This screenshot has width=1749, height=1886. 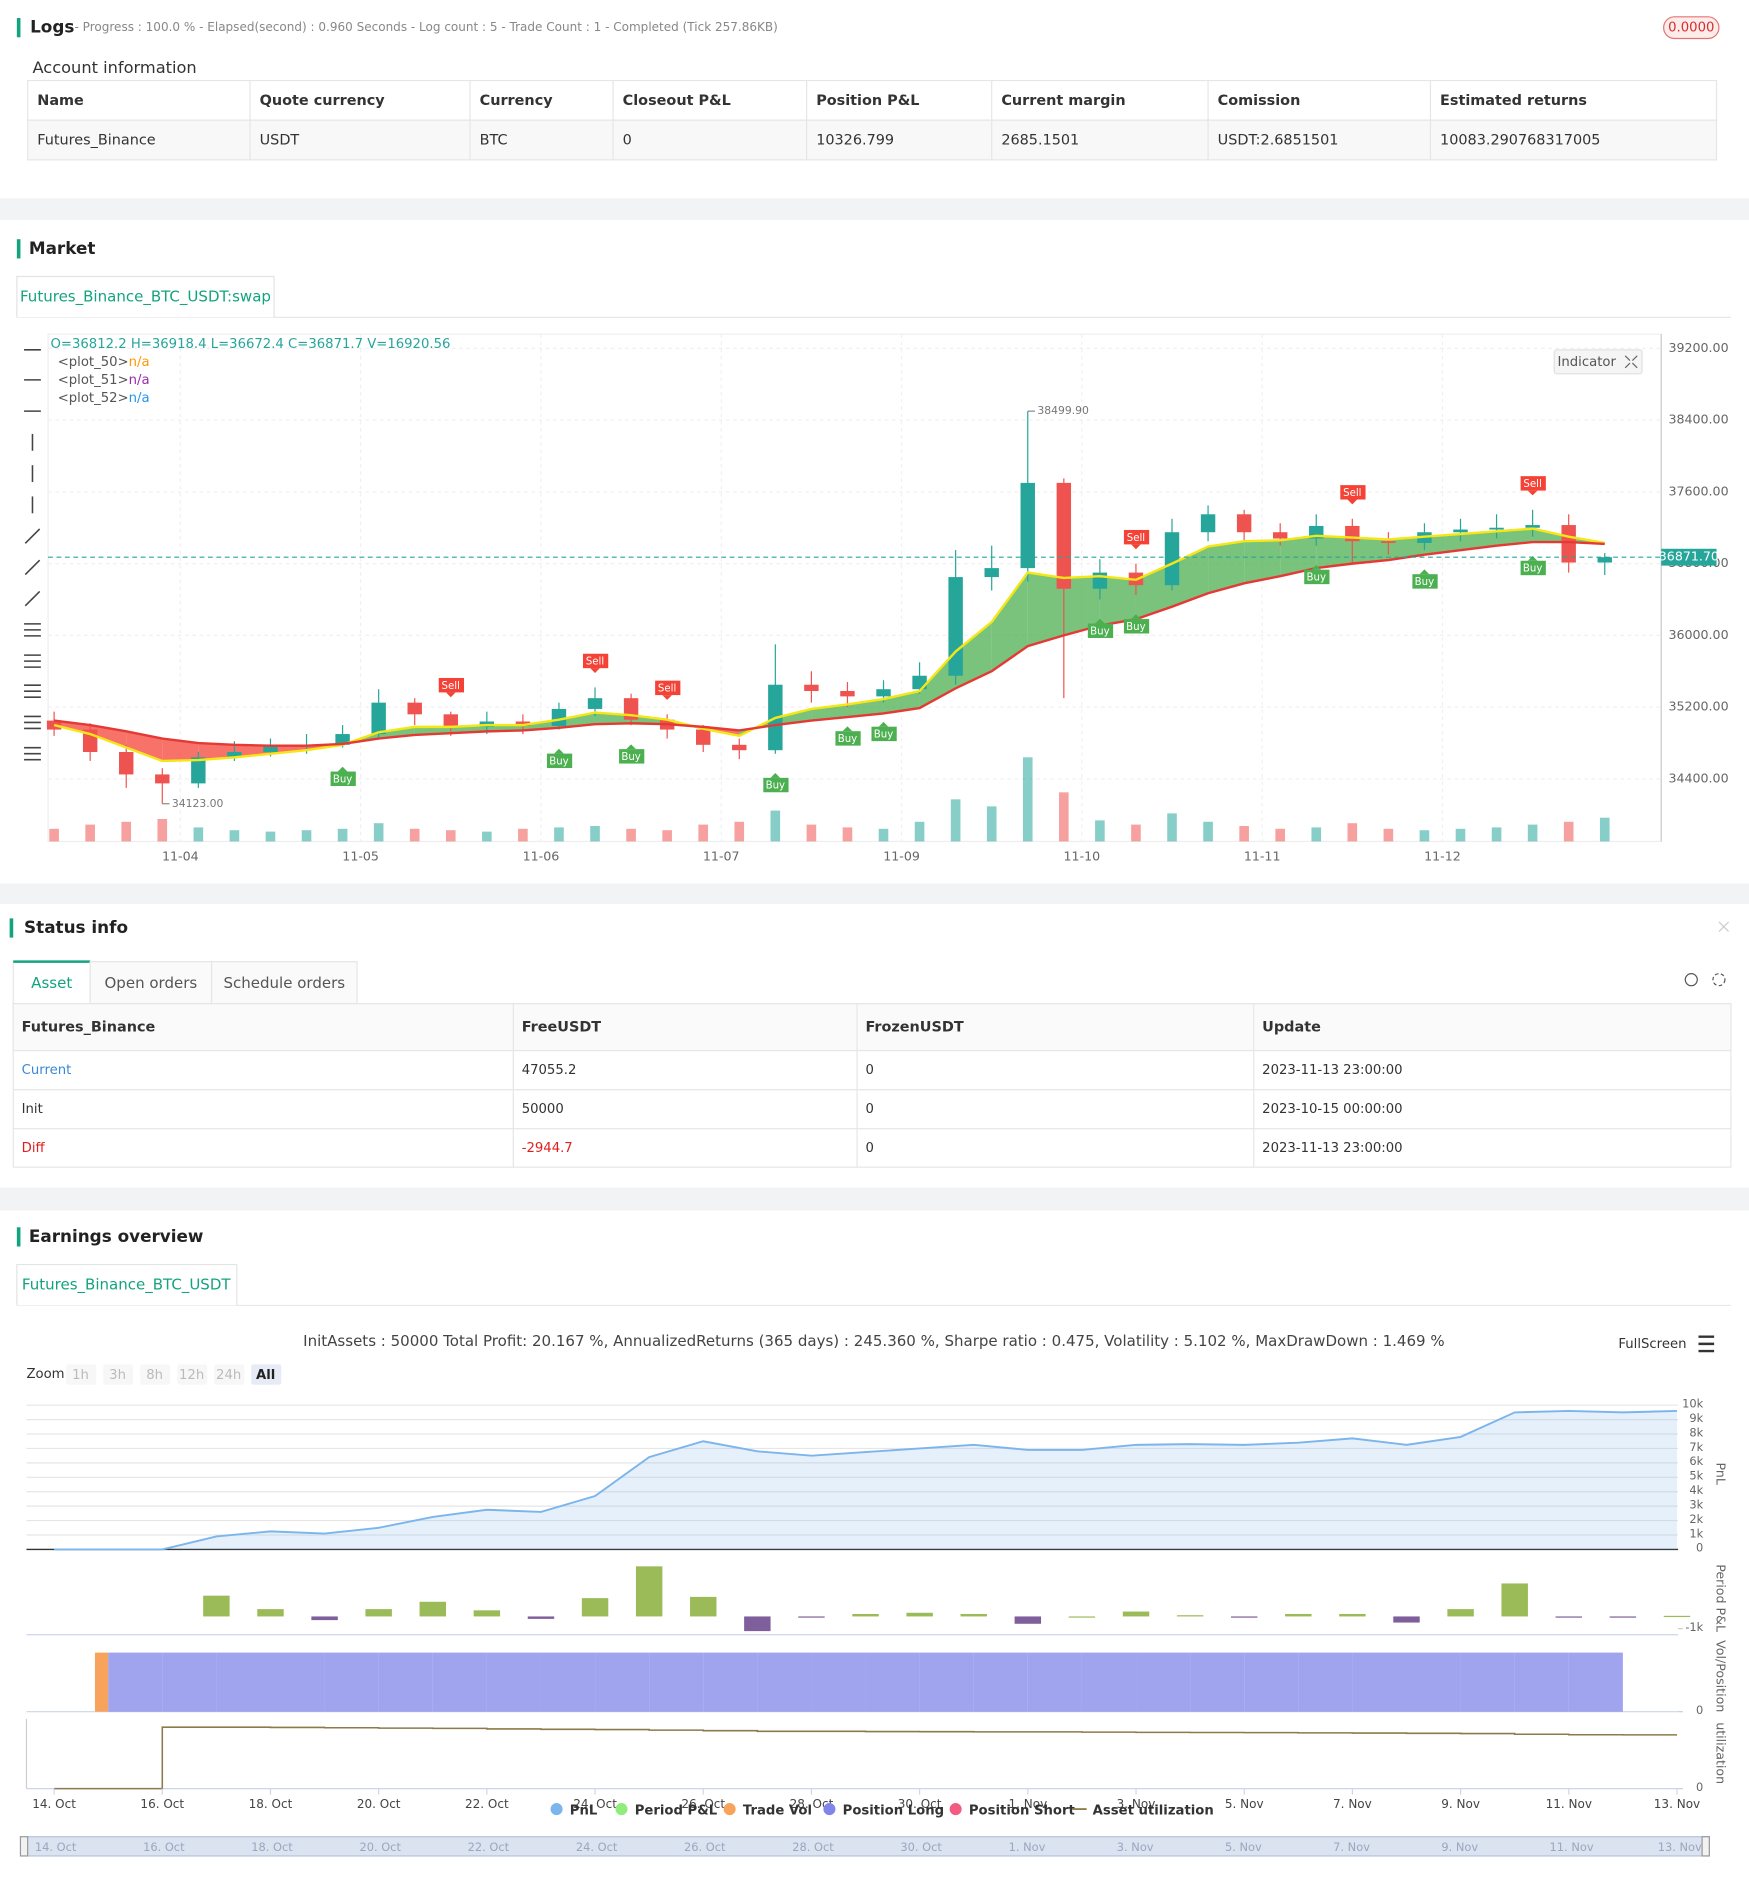 What do you see at coordinates (1022, 1810) in the screenshot?
I see `legend-label: Position Short` at bounding box center [1022, 1810].